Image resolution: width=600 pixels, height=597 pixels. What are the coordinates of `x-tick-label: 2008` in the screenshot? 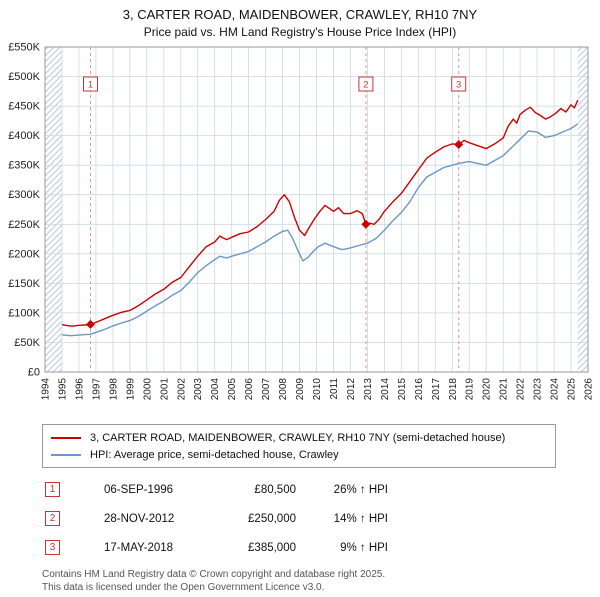 It's located at (283, 389).